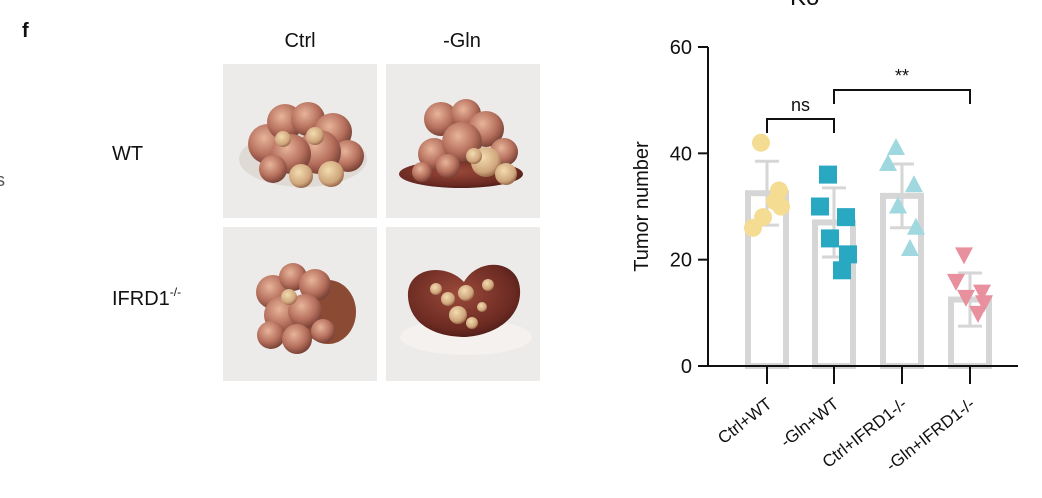 This screenshot has width=1042, height=498. Describe the element at coordinates (462, 41) in the screenshot. I see `column-label-gln: -Gln` at that location.